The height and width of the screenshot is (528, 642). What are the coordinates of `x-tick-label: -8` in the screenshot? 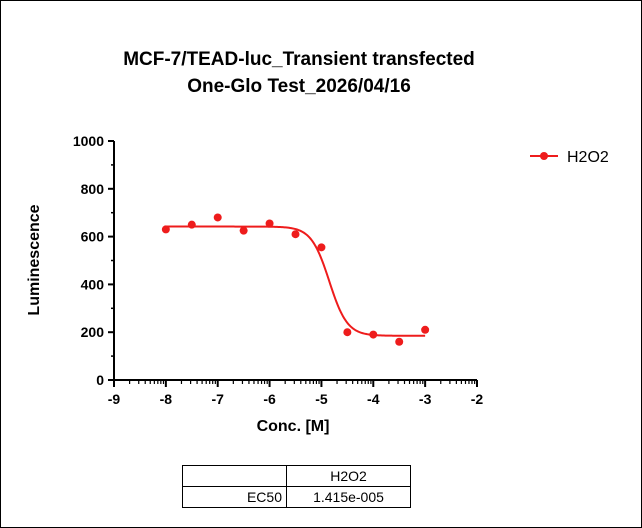 It's located at (166, 399).